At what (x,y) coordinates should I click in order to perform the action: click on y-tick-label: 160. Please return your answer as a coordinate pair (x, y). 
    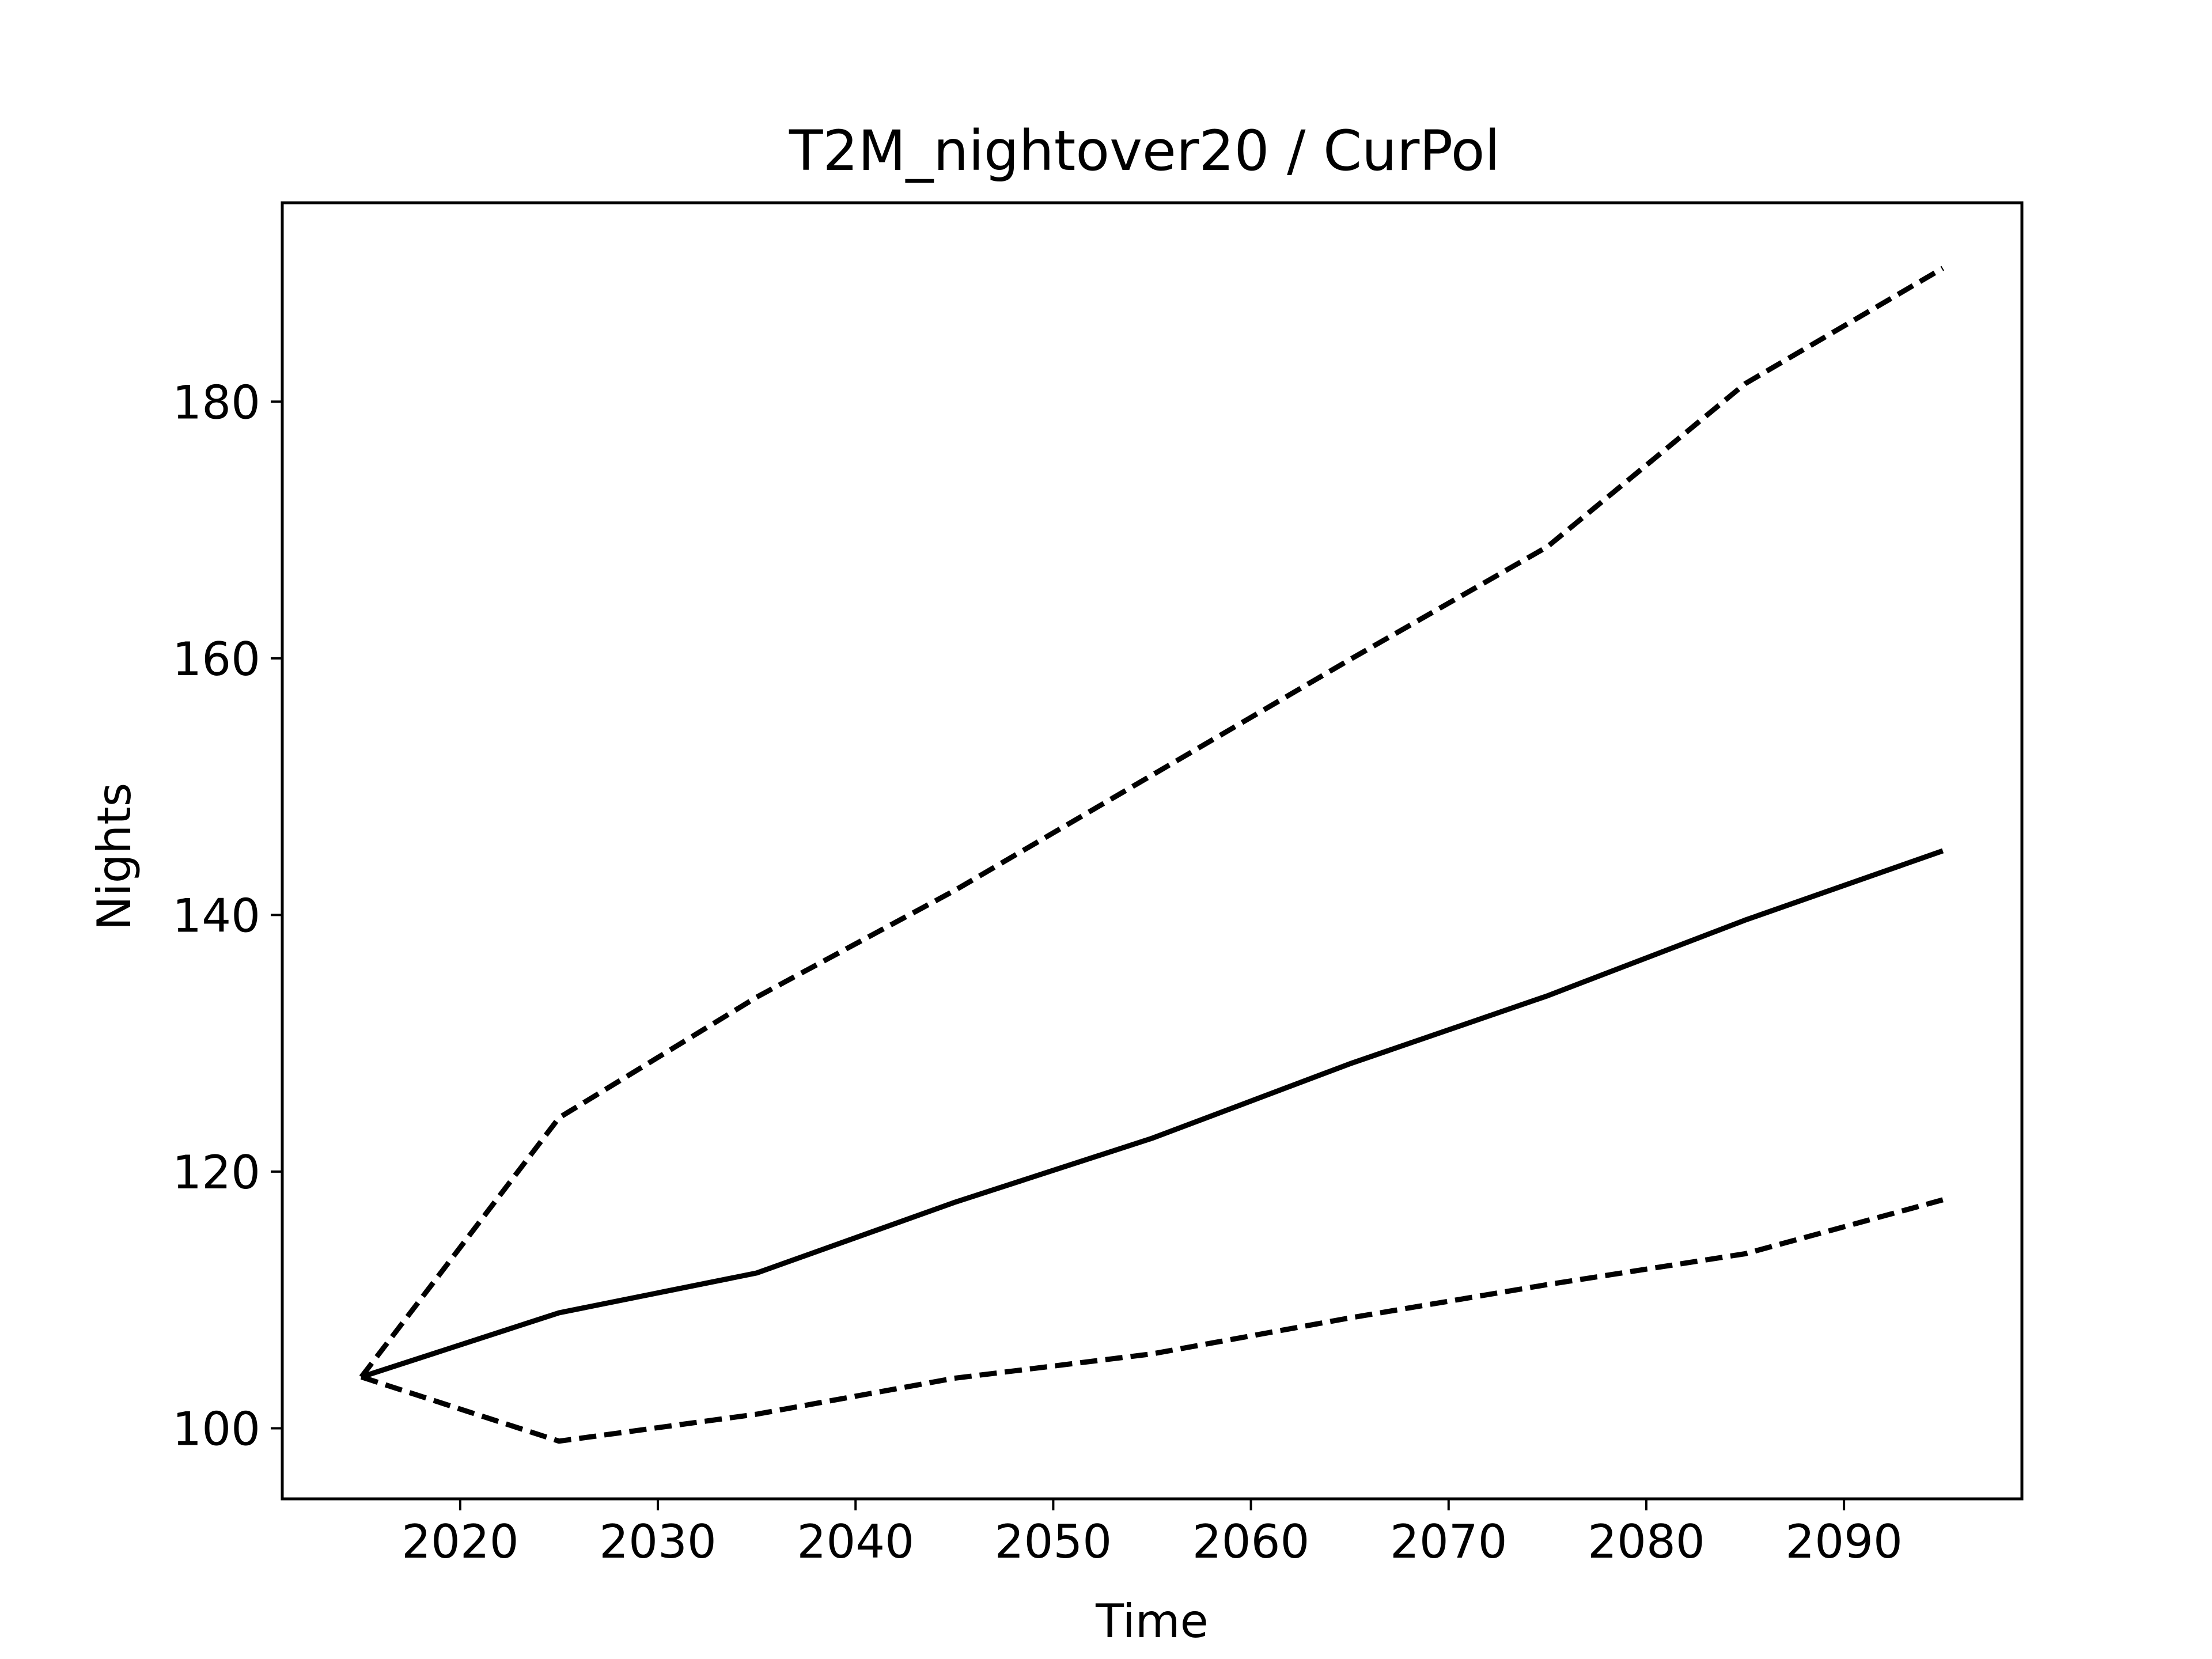
    Looking at the image, I should click on (216, 659).